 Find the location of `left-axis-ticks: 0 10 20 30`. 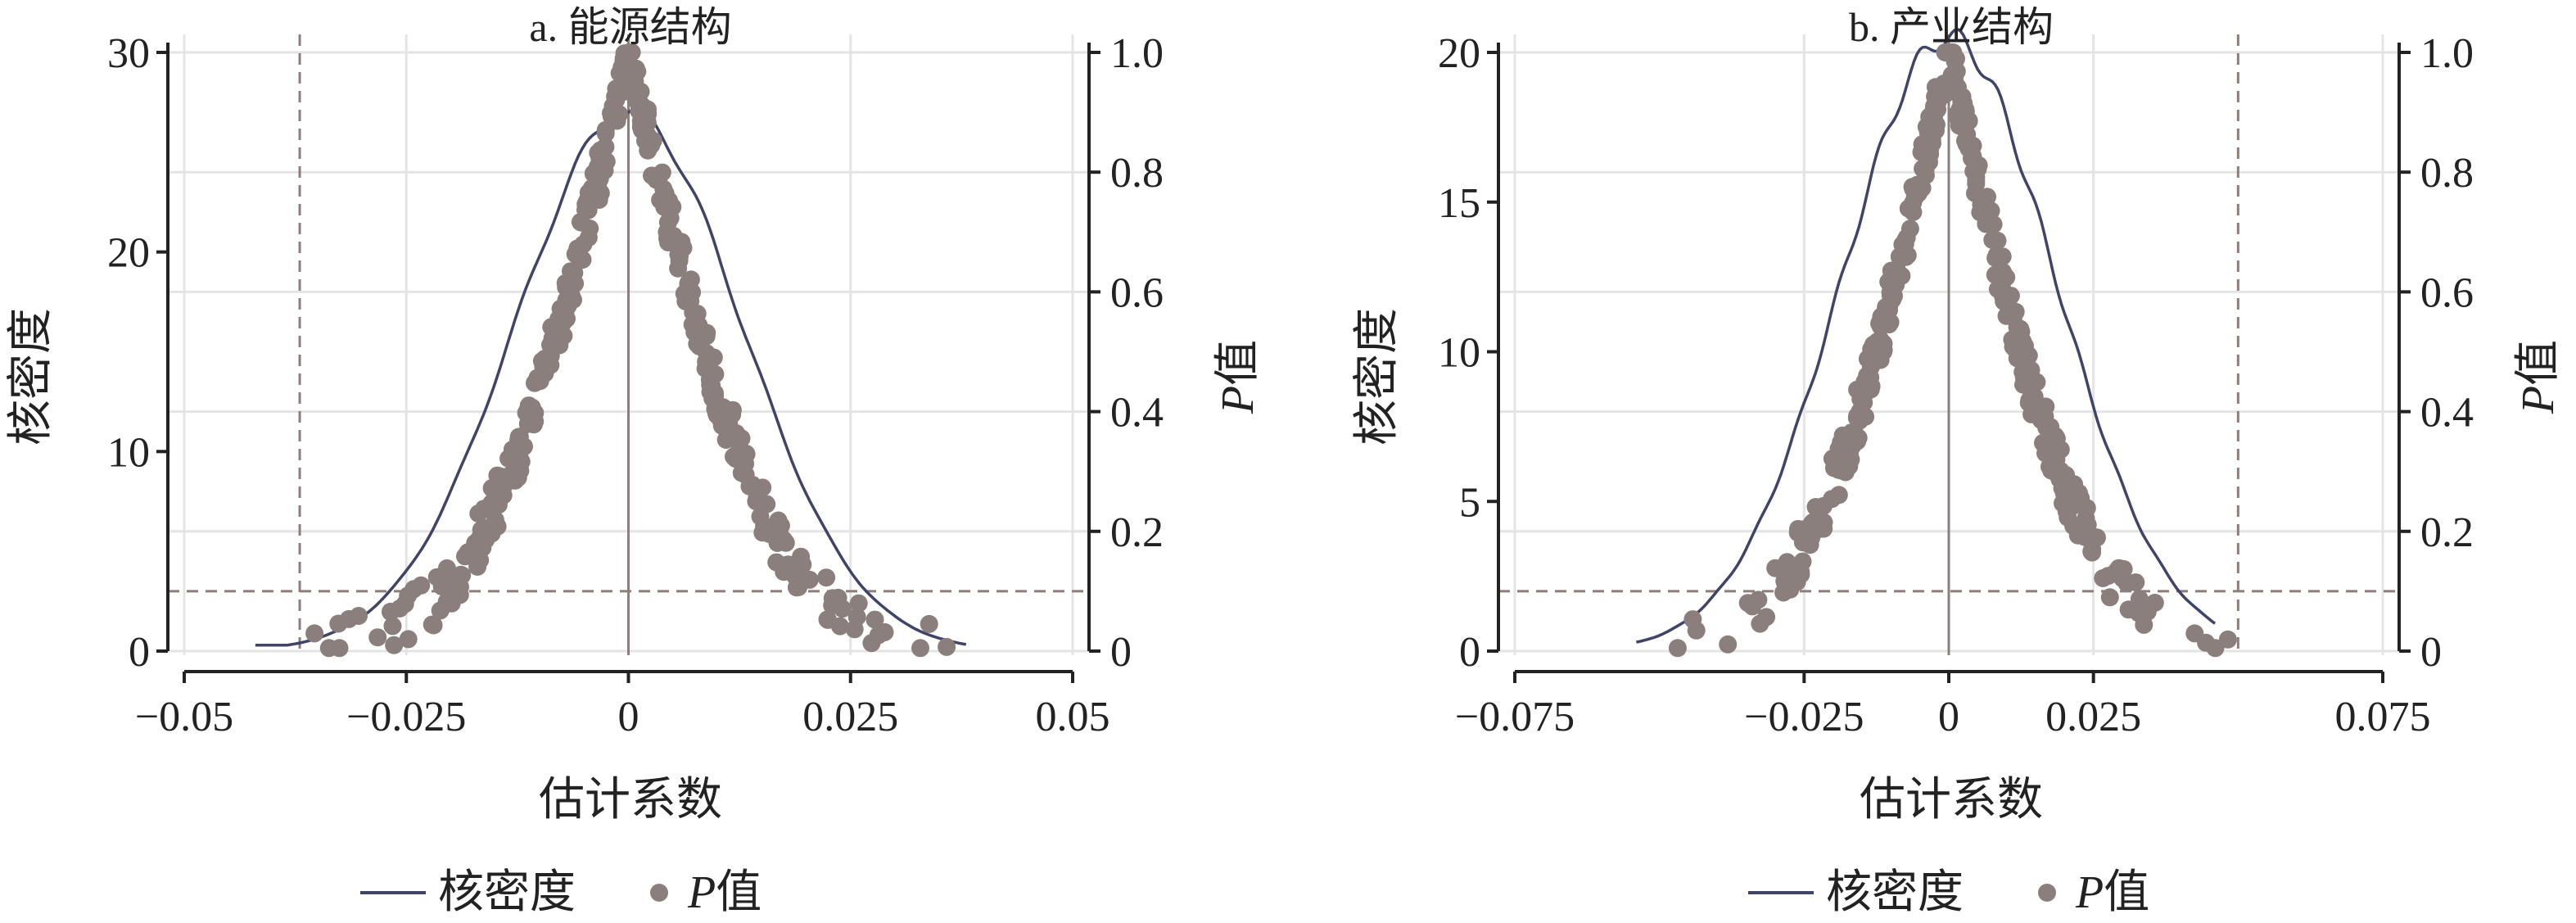

left-axis-ticks: 0 10 20 30 is located at coordinates (137, 353).